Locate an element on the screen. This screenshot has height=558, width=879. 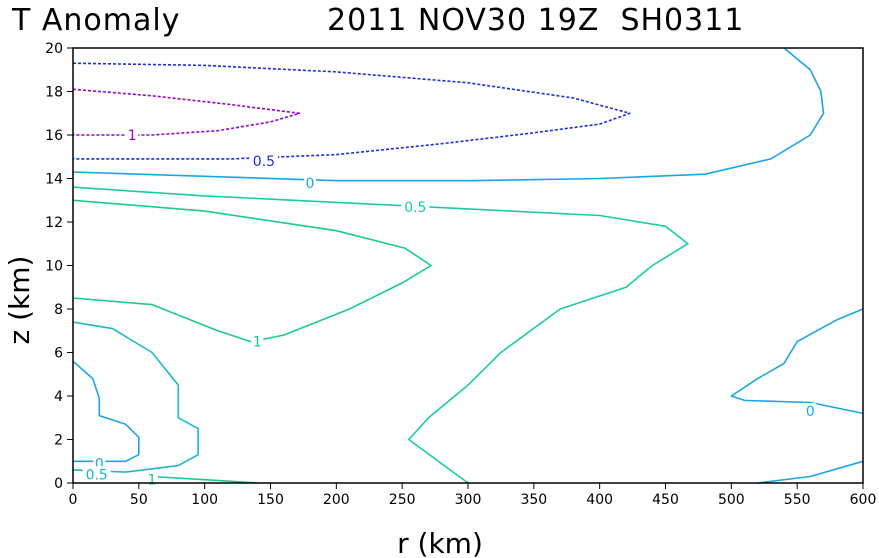
contour-label-0: 1 is located at coordinates (132, 136).